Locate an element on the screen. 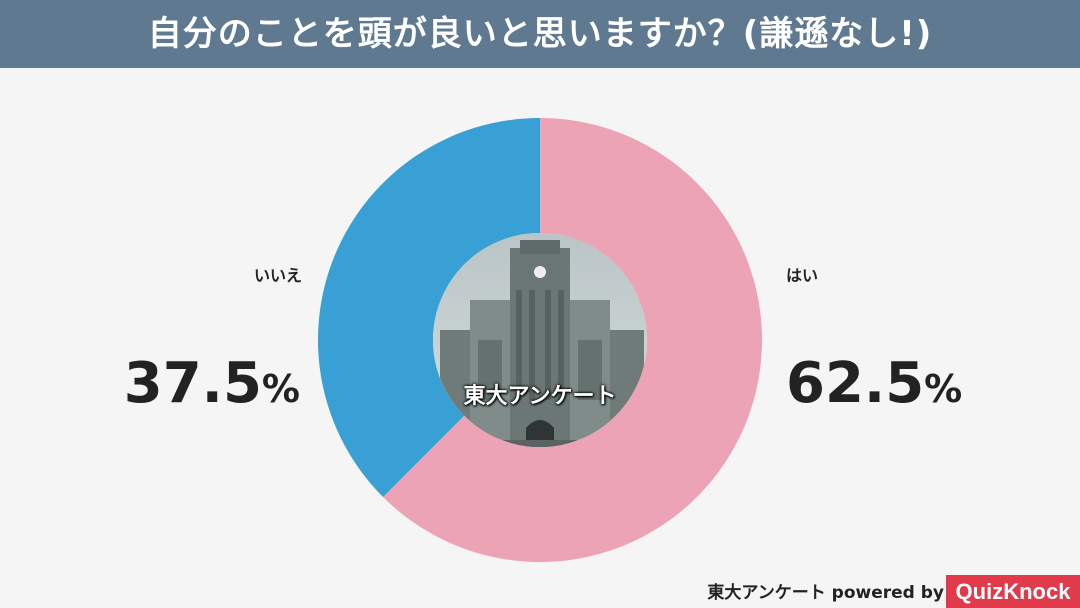  title-bar: 自分のことを頭が良いと思いますか？(謙遜なし!) is located at coordinates (540, 34).